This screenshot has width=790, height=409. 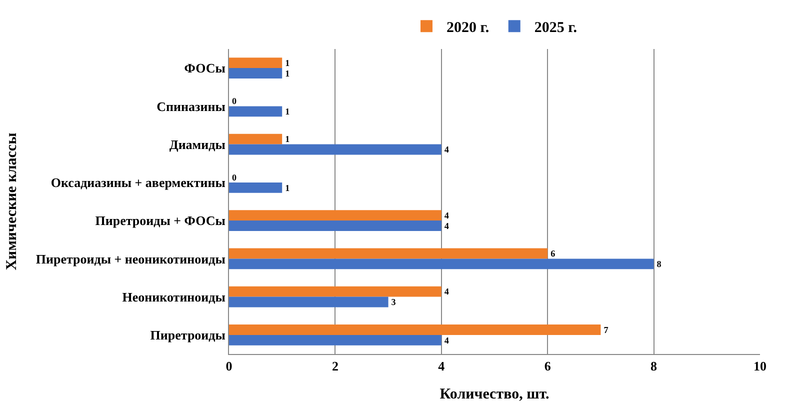 I want to click on x-tick-label: 4, so click(x=442, y=366).